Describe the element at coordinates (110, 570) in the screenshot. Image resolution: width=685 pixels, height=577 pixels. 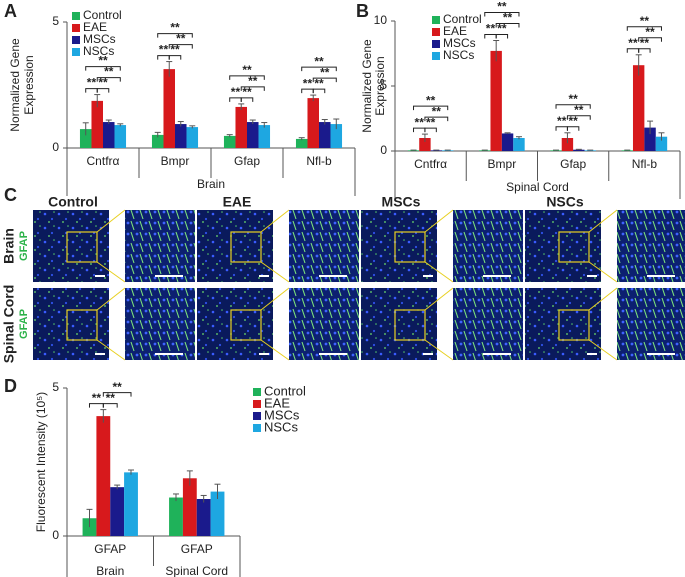
I see `group-label: Brain` at that location.